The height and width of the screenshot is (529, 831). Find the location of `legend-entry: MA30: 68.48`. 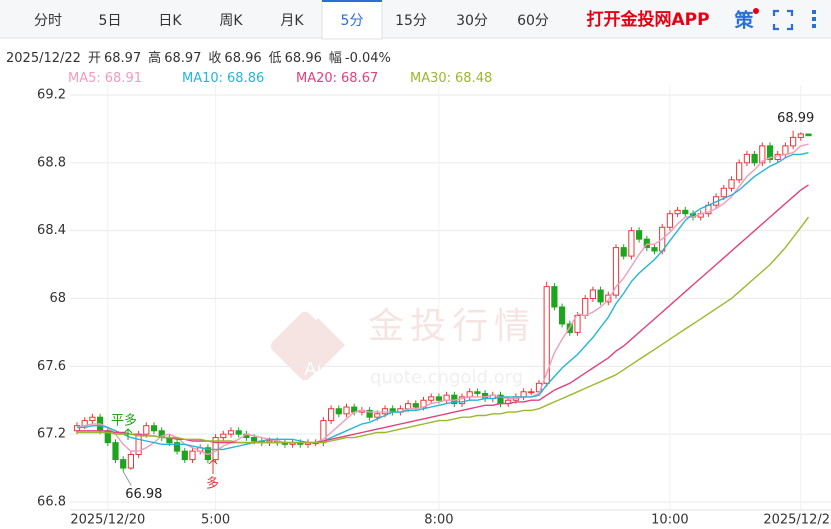

legend-entry: MA30: 68.48 is located at coordinates (451, 78).